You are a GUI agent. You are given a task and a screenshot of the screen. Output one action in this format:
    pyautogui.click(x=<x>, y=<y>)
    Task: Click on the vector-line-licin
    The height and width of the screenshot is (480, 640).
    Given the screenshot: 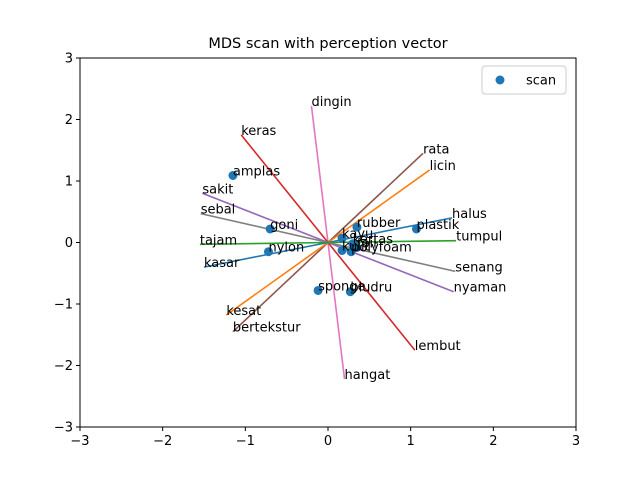 What is the action you would take?
    pyautogui.click(x=379, y=206)
    